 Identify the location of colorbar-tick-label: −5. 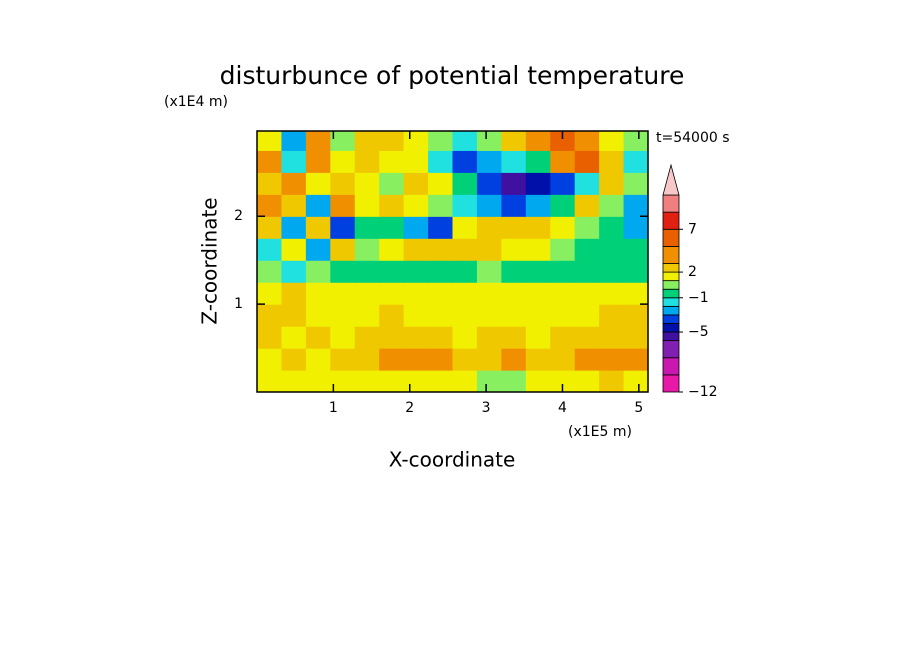
(698, 332).